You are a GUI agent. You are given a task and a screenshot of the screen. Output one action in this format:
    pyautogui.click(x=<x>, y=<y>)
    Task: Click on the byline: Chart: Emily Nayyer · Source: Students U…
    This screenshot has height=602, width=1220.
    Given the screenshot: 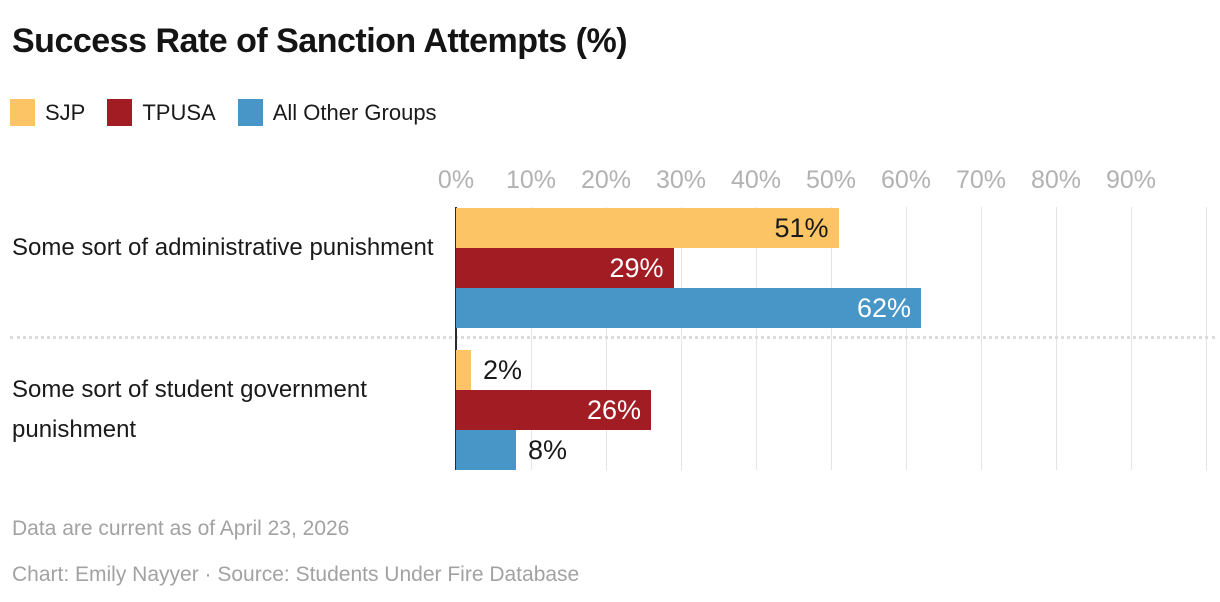 What is the action you would take?
    pyautogui.click(x=296, y=574)
    